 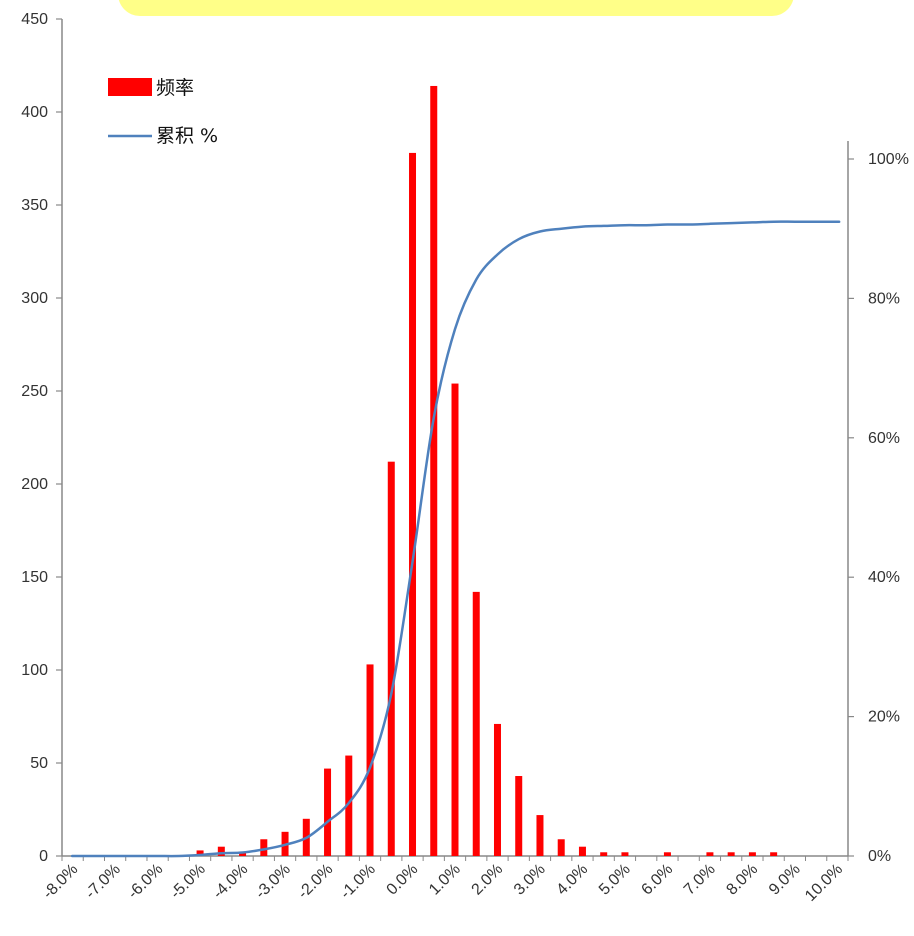 I want to click on legend: 频率 累积 %, so click(x=163, y=112).